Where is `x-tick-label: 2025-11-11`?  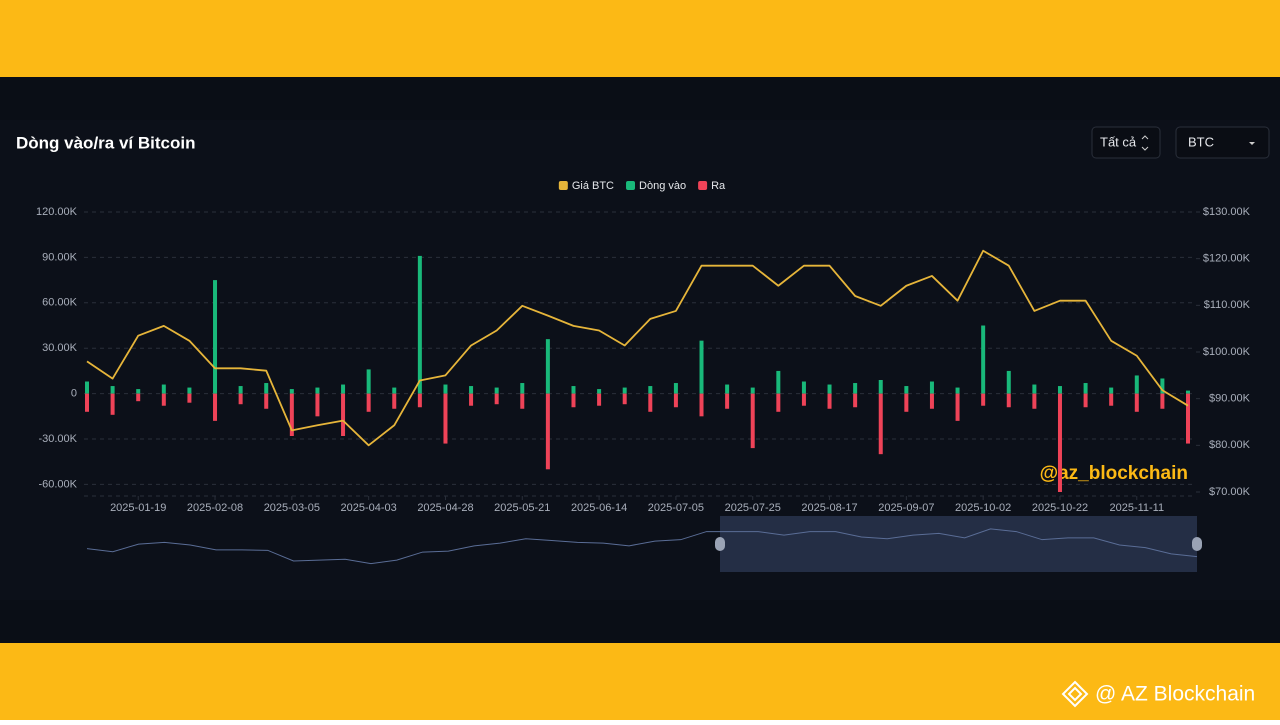
x-tick-label: 2025-11-11 is located at coordinates (1136, 508).